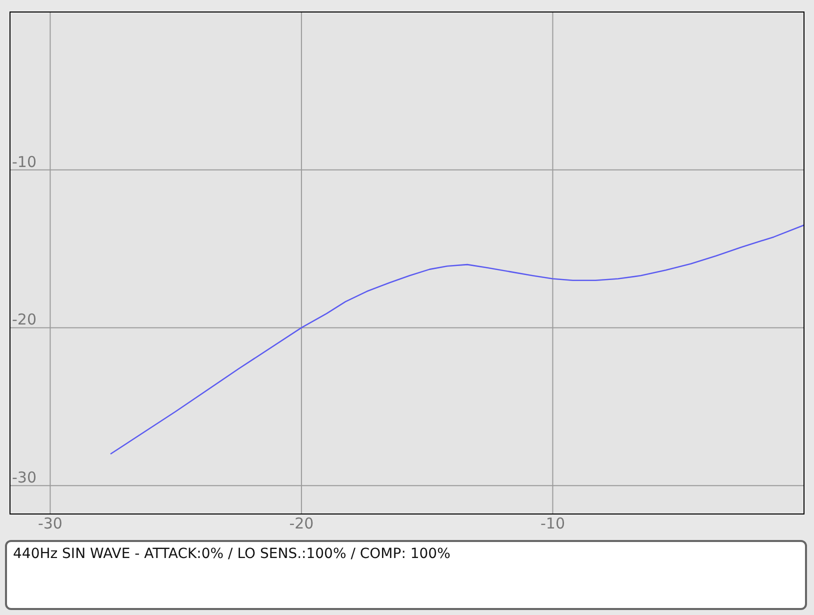 The image size is (814, 615). I want to click on x-tick-label: -30, so click(50, 523).